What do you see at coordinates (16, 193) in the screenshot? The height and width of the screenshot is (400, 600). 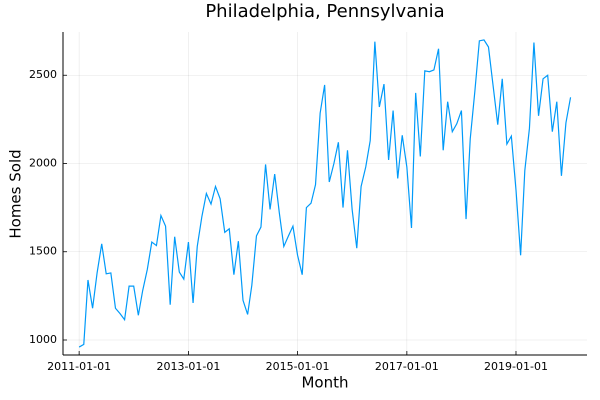 I see `y-axis-label: Homes Sold` at bounding box center [16, 193].